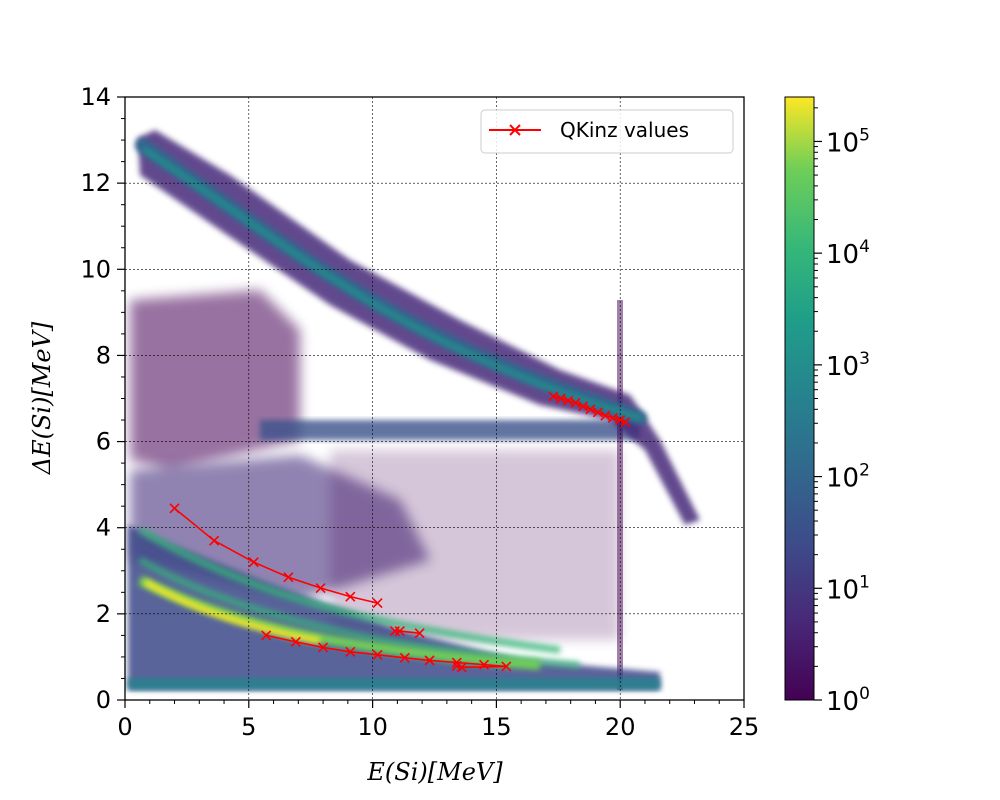 The height and width of the screenshot is (800, 1000). Describe the element at coordinates (848, 253) in the screenshot. I see `colorbar-tick-label: 10⁴` at that location.